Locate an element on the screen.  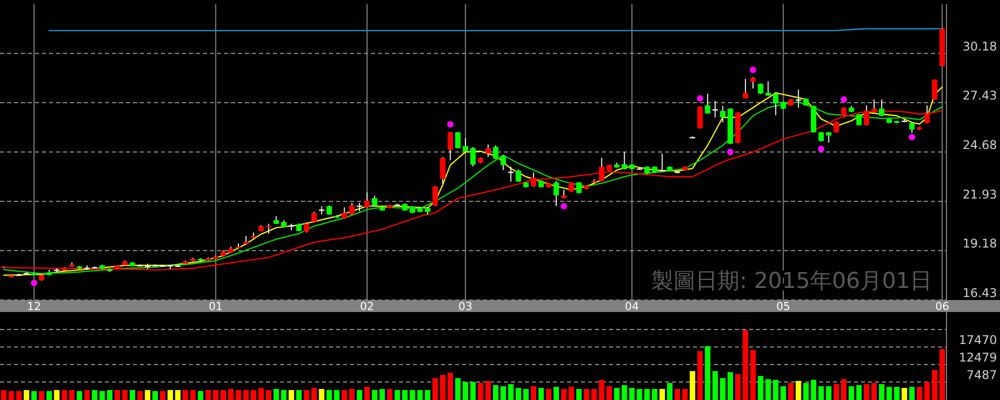
y-tick-label: 27.43 is located at coordinates (979, 95).